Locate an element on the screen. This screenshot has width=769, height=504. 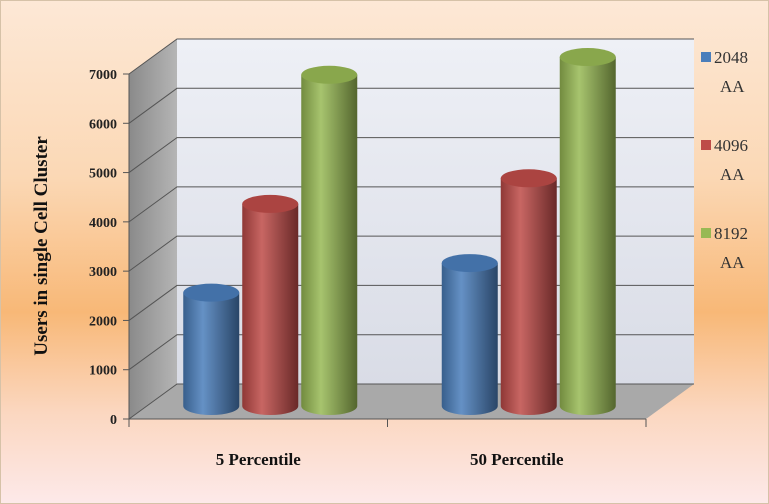
y-tick-label: 6000 is located at coordinates (103, 124).